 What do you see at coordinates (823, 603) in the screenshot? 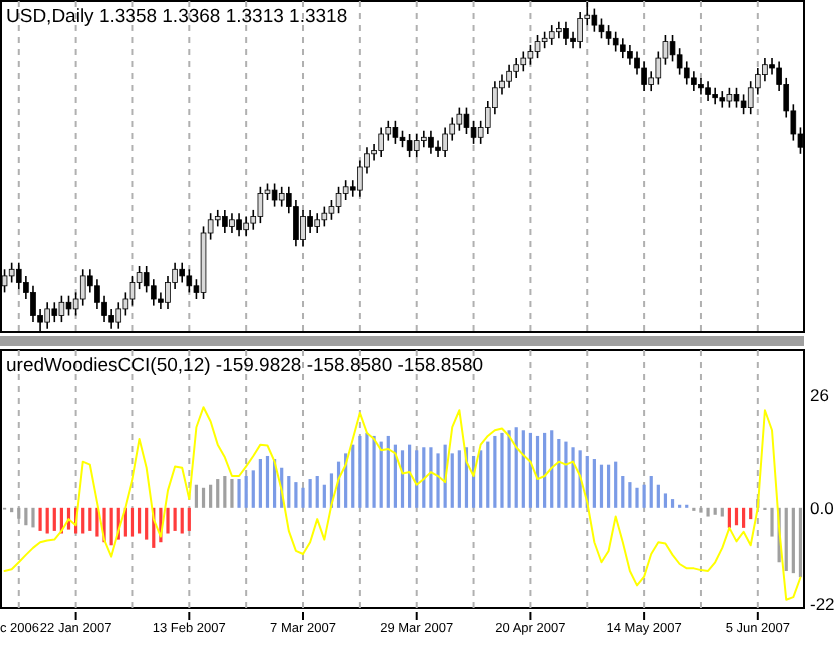
I see `y-tick-label: -22` at bounding box center [823, 603].